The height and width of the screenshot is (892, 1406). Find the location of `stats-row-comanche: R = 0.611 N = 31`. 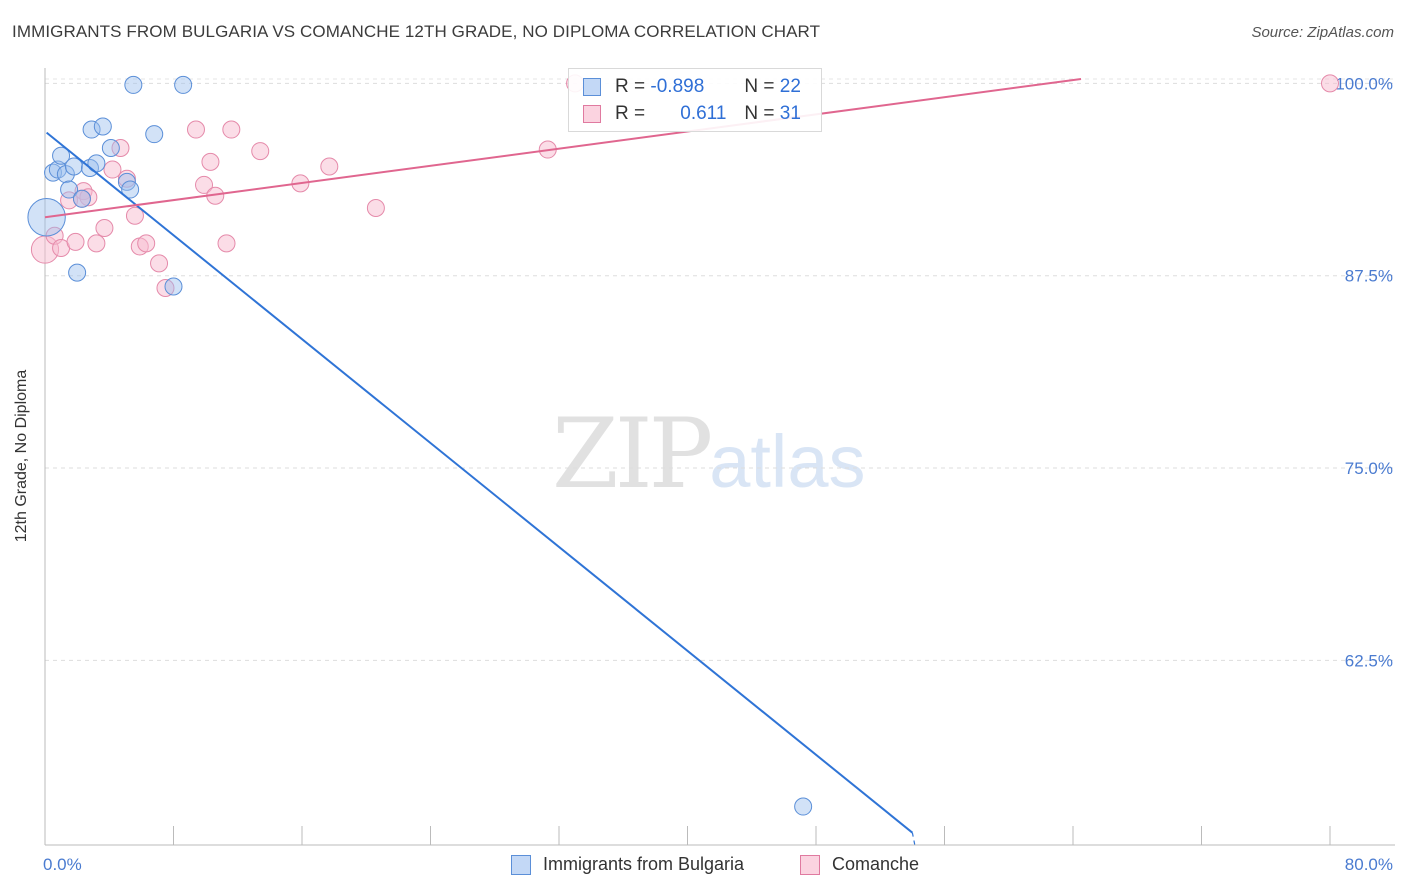

stats-row-comanche: R = 0.611 N = 31 is located at coordinates (692, 114).